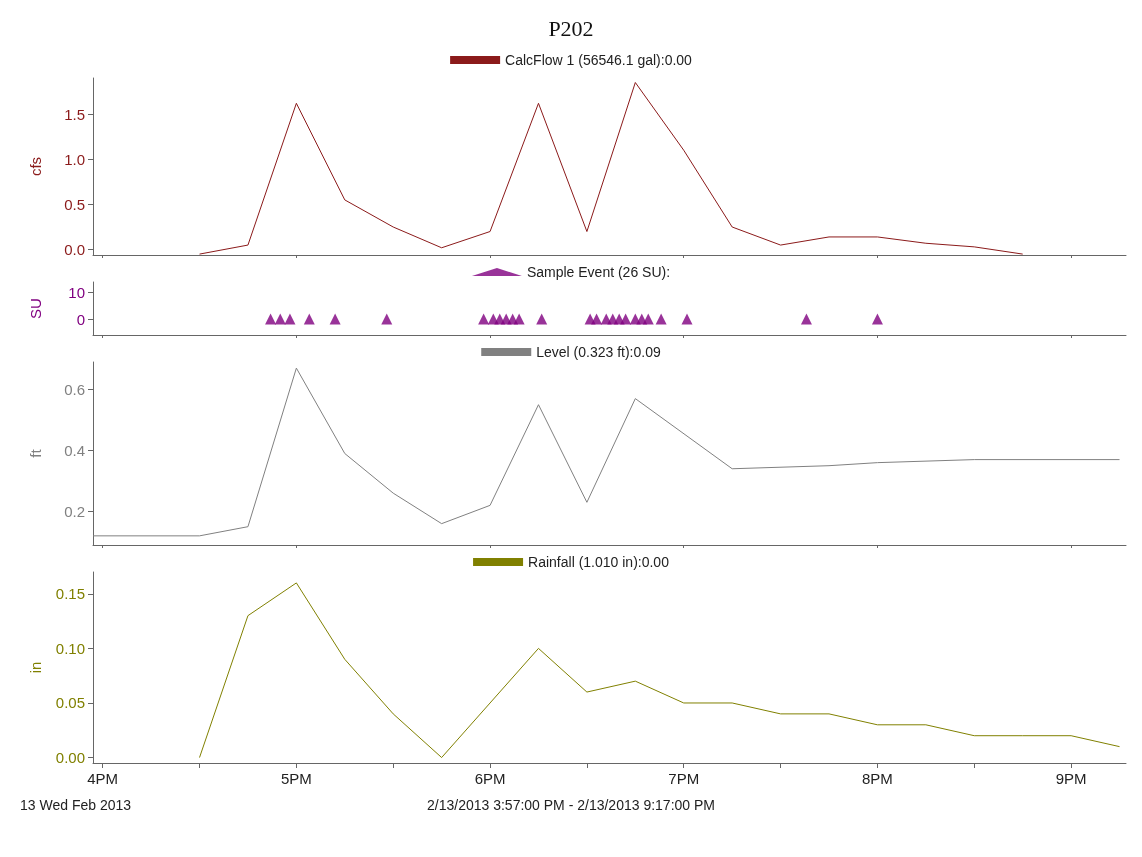  Describe the element at coordinates (35, 453) in the screenshot. I see `y-axis-title: ft` at that location.